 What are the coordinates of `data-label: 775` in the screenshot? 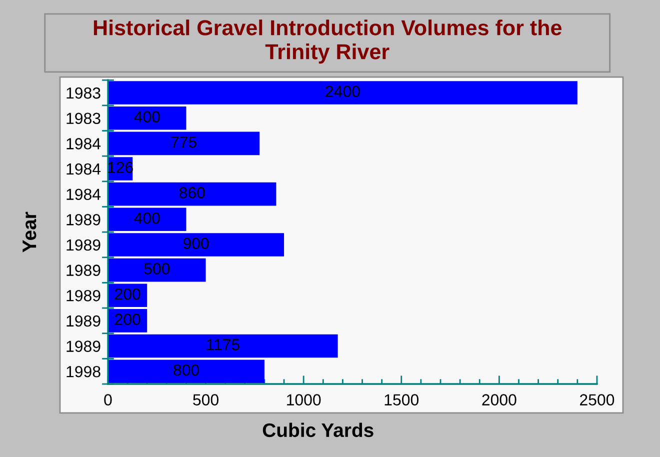 It's located at (183, 142).